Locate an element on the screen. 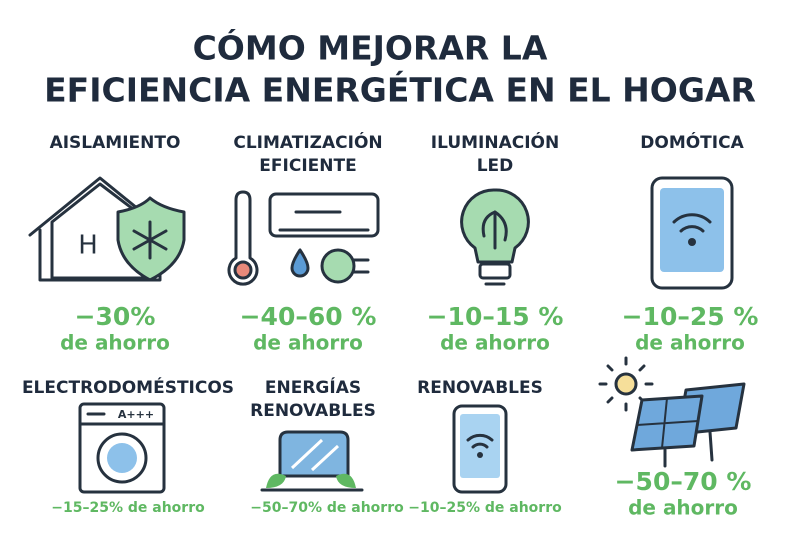  title-line: CÓMO MEJORAR LA is located at coordinates (370, 48).